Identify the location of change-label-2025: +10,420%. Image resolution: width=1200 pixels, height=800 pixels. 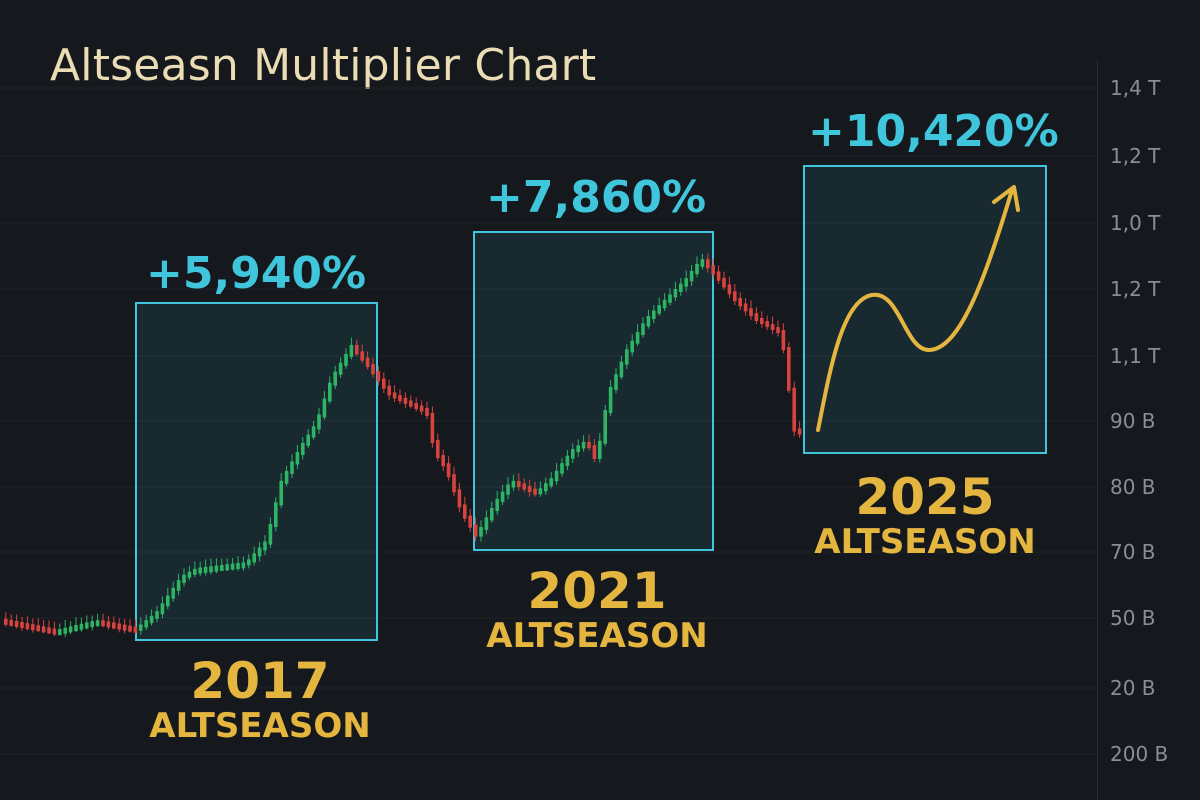
(933, 131).